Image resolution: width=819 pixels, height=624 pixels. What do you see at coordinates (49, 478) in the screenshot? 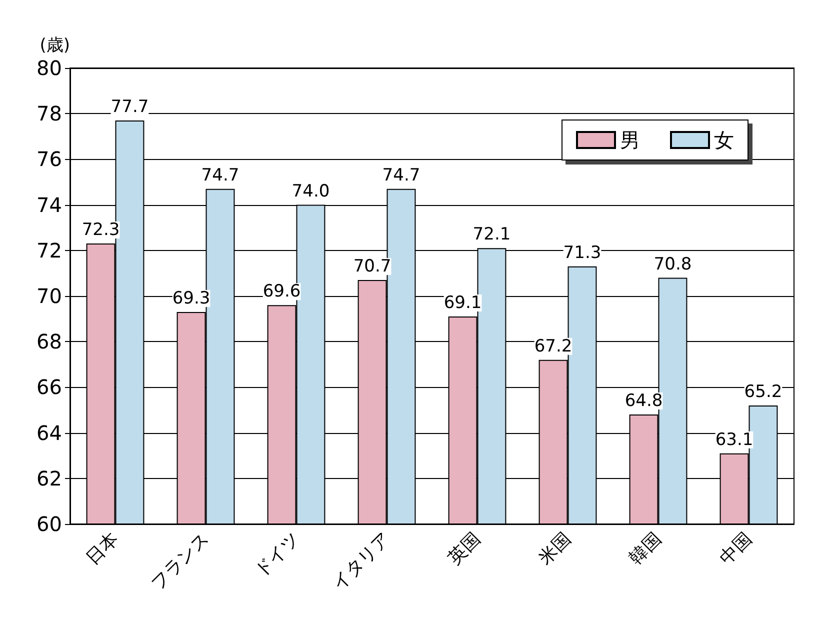
I see `y-tick-label: 62` at bounding box center [49, 478].